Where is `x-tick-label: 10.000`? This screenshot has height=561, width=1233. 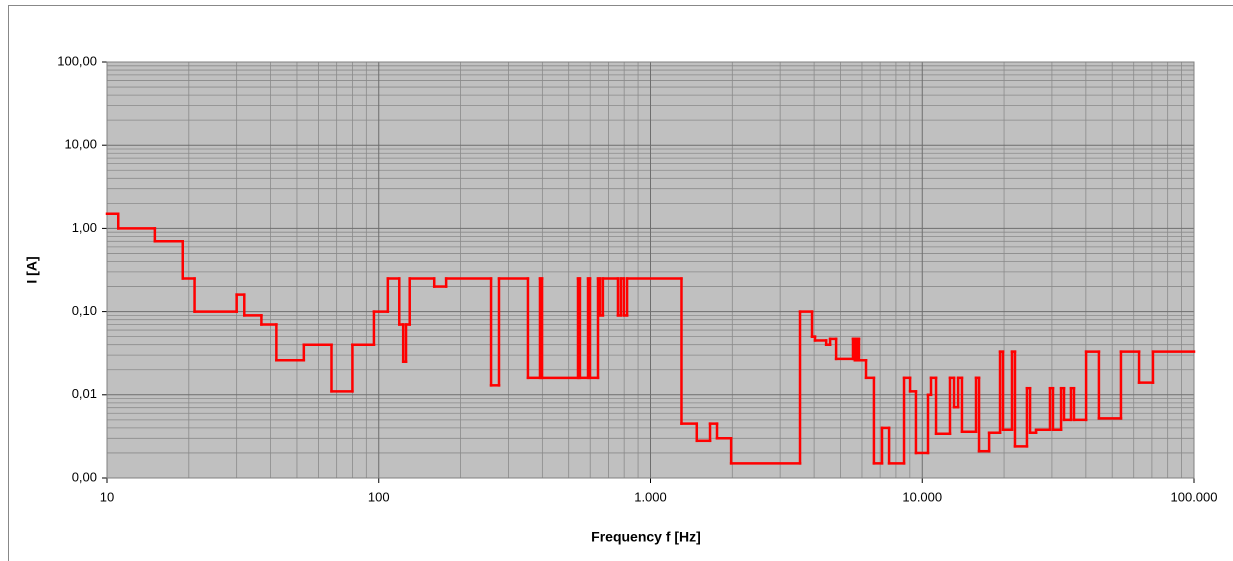
x-tick-label: 10.000 is located at coordinates (922, 496).